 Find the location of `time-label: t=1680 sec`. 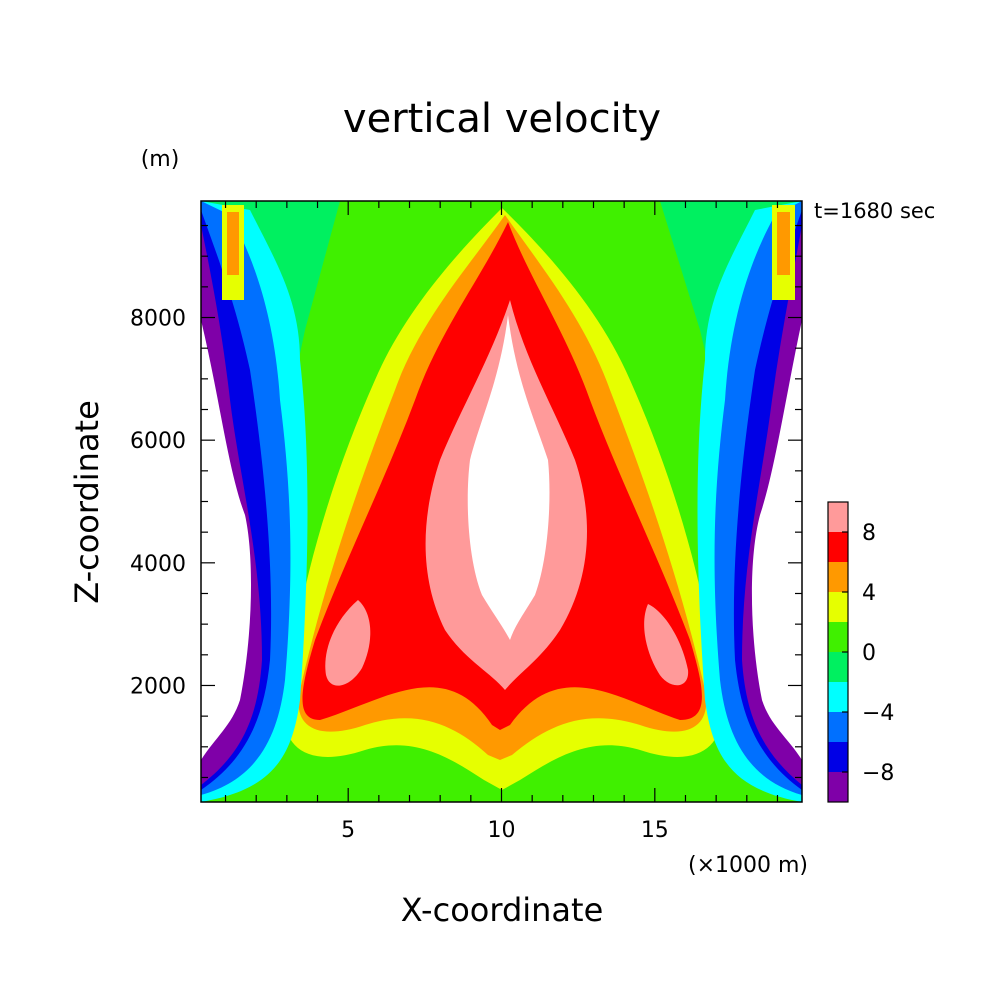

time-label: t=1680 sec is located at coordinates (874, 211).